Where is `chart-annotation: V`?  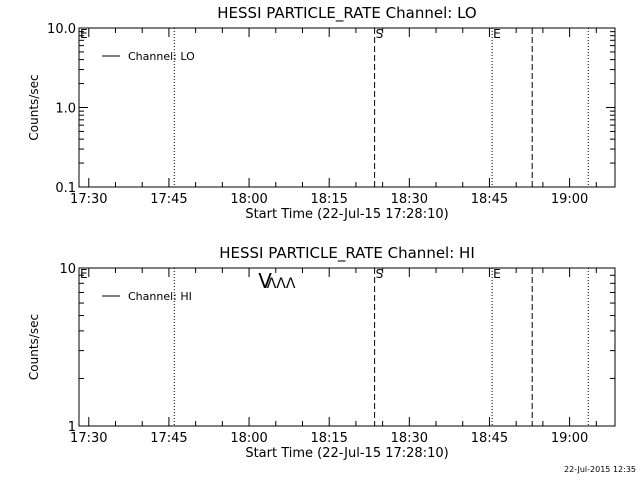 chart-annotation: V is located at coordinates (265, 281).